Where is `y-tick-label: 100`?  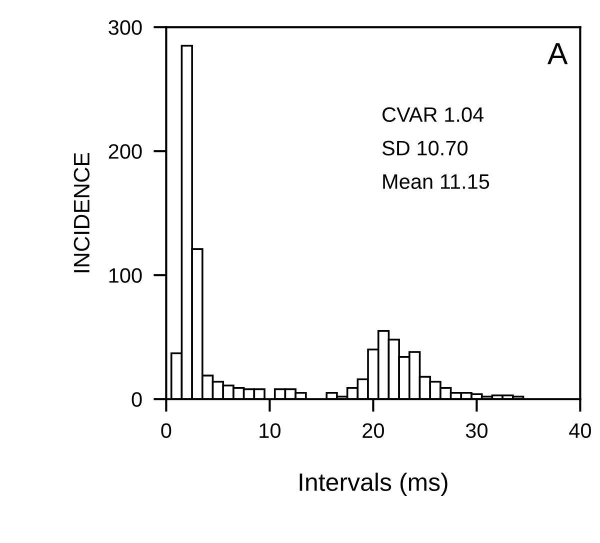 y-tick-label: 100 is located at coordinates (125, 275).